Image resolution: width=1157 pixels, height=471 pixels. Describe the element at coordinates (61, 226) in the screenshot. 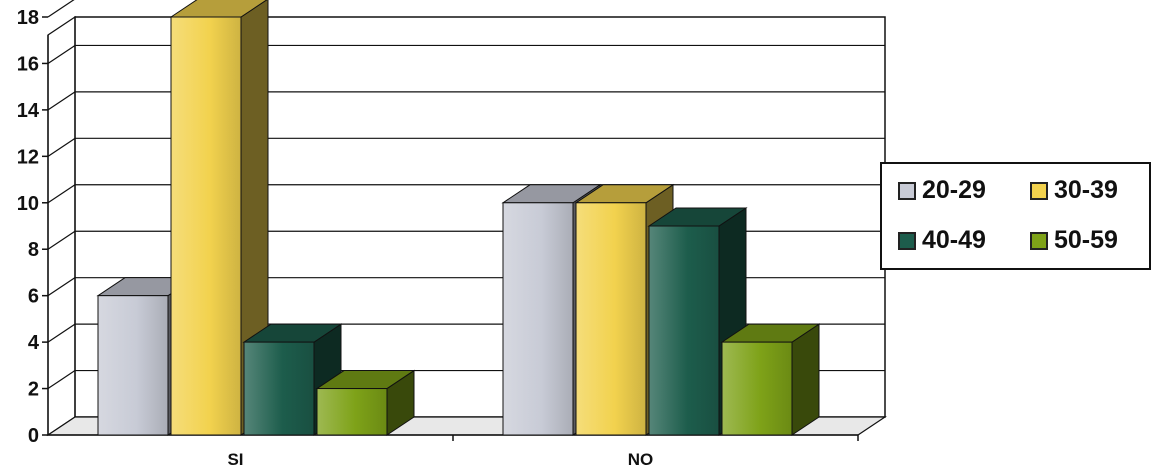

I see `plot-side-wall` at that location.